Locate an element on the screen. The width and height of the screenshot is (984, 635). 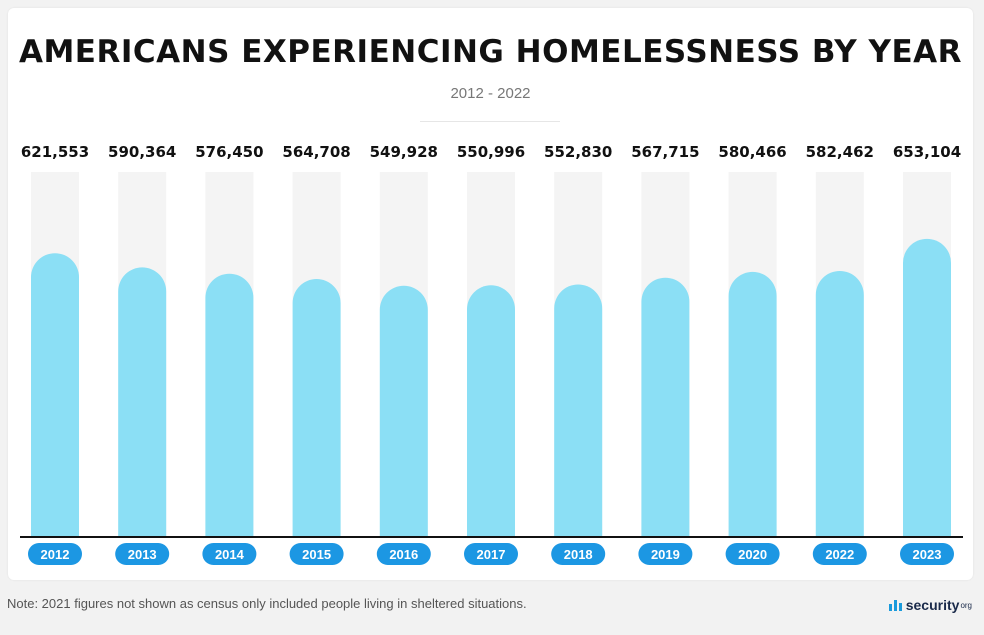
year-pill-2019 is located at coordinates (665, 554).